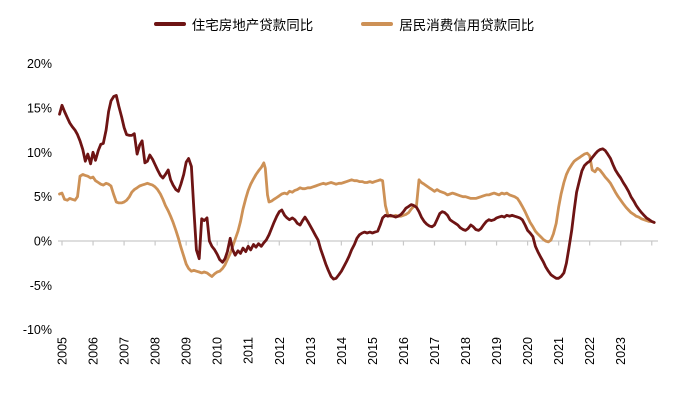  Describe the element at coordinates (249, 350) in the screenshot. I see `x-axis-tick-label: 2011` at that location.